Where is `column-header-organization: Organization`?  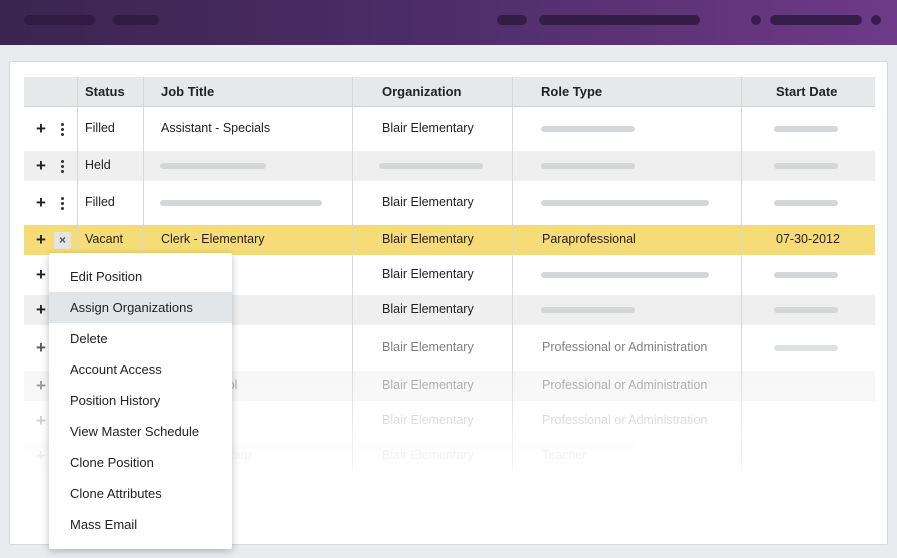
column-header-organization: Organization is located at coordinates (422, 91).